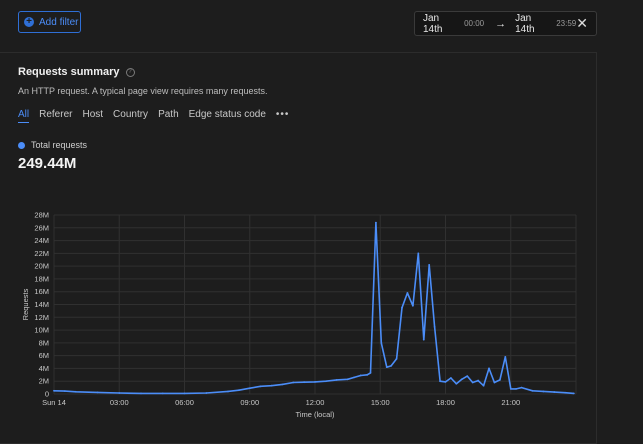  I want to click on tab-referer: Referer, so click(56, 114).